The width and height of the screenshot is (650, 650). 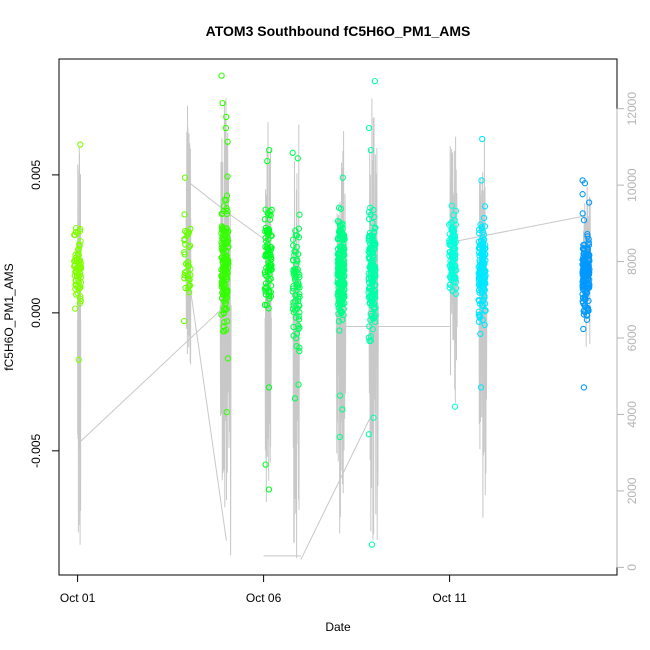 What do you see at coordinates (449, 598) in the screenshot?
I see `x-tick-label: Oct 11` at bounding box center [449, 598].